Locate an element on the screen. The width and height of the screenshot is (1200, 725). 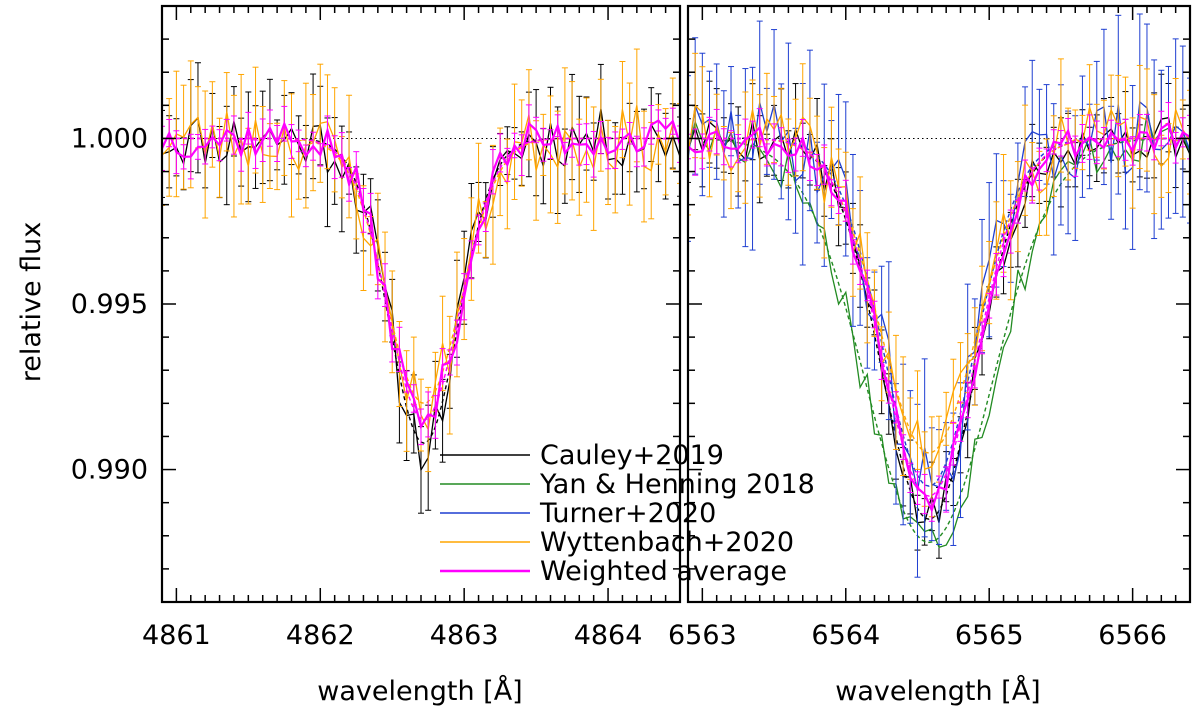
x-tick-label: 6565 is located at coordinates (989, 635).